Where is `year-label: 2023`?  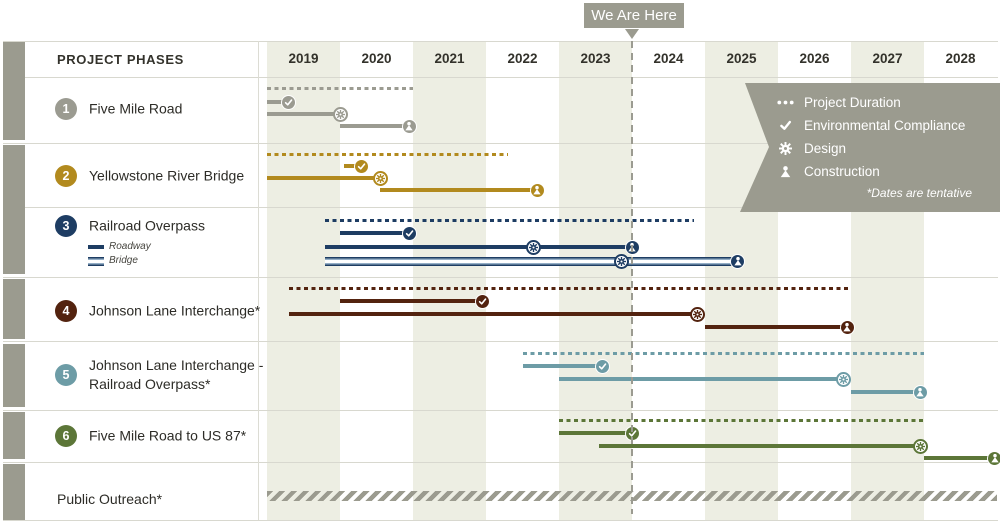 year-label: 2023 is located at coordinates (595, 58).